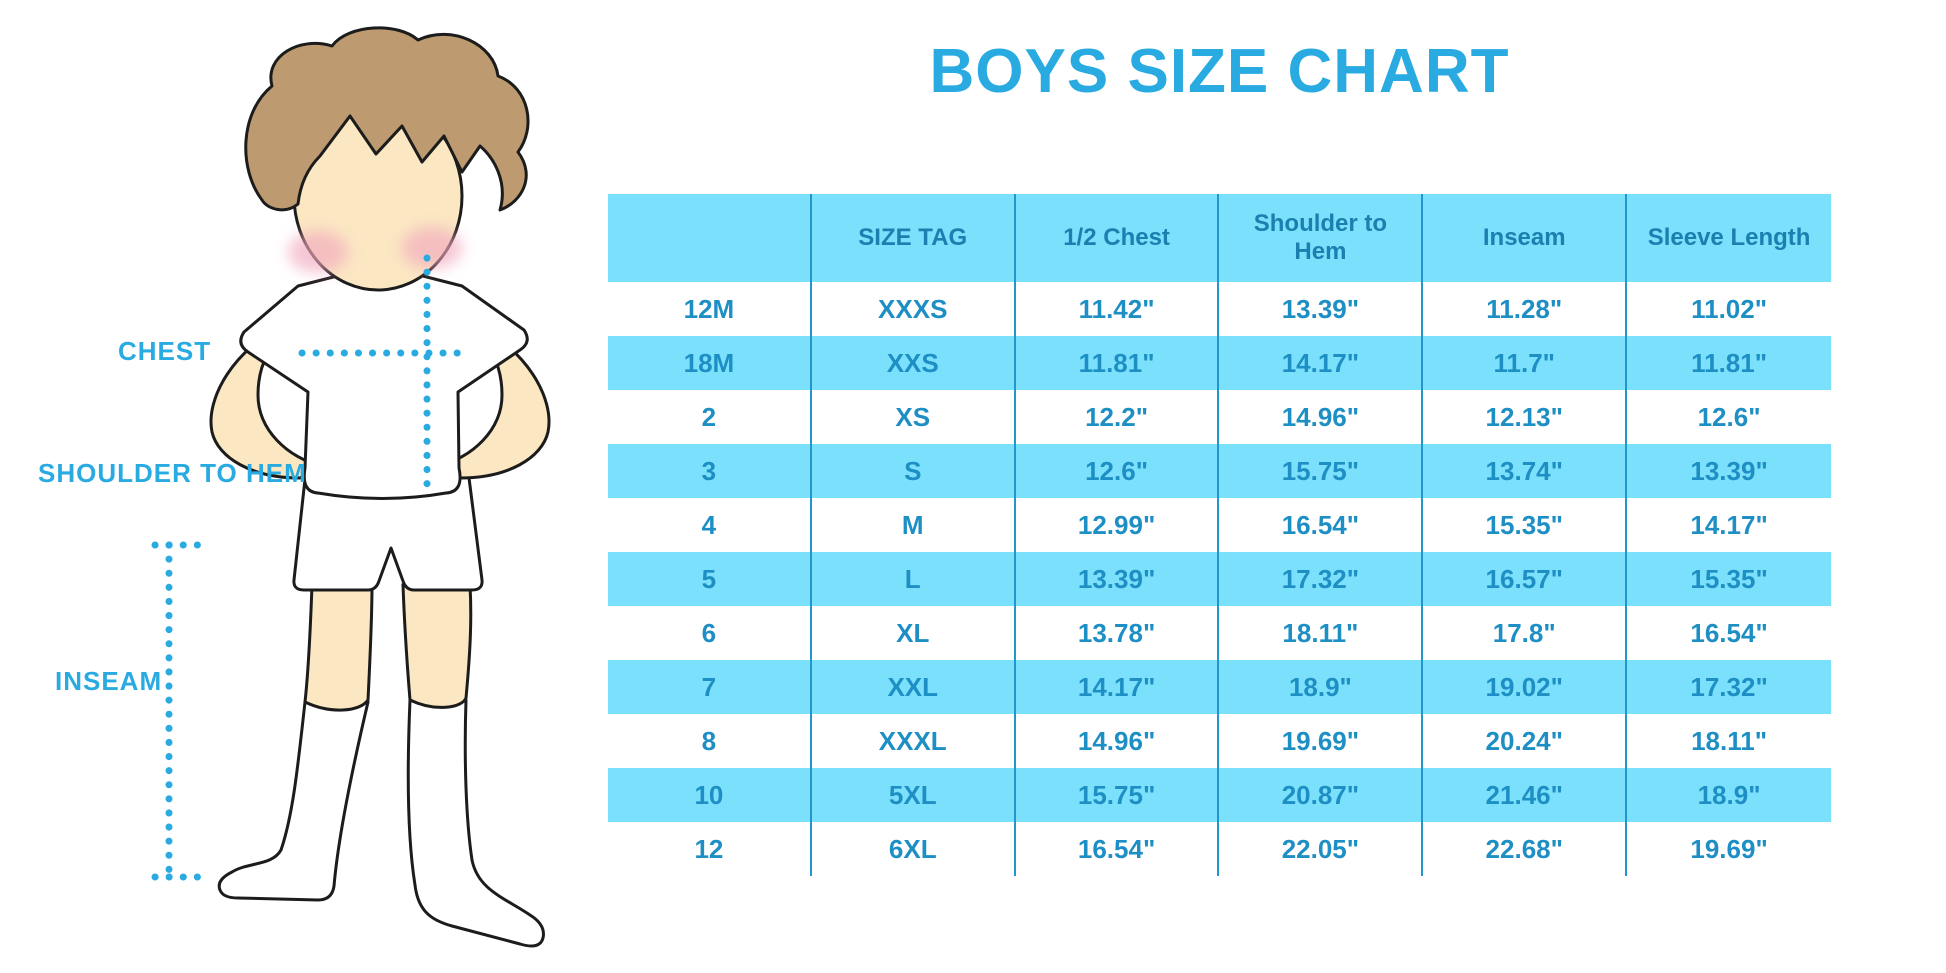 Image resolution: width=1946 pixels, height=973 pixels. I want to click on table-cell: 11.28", so click(1525, 309).